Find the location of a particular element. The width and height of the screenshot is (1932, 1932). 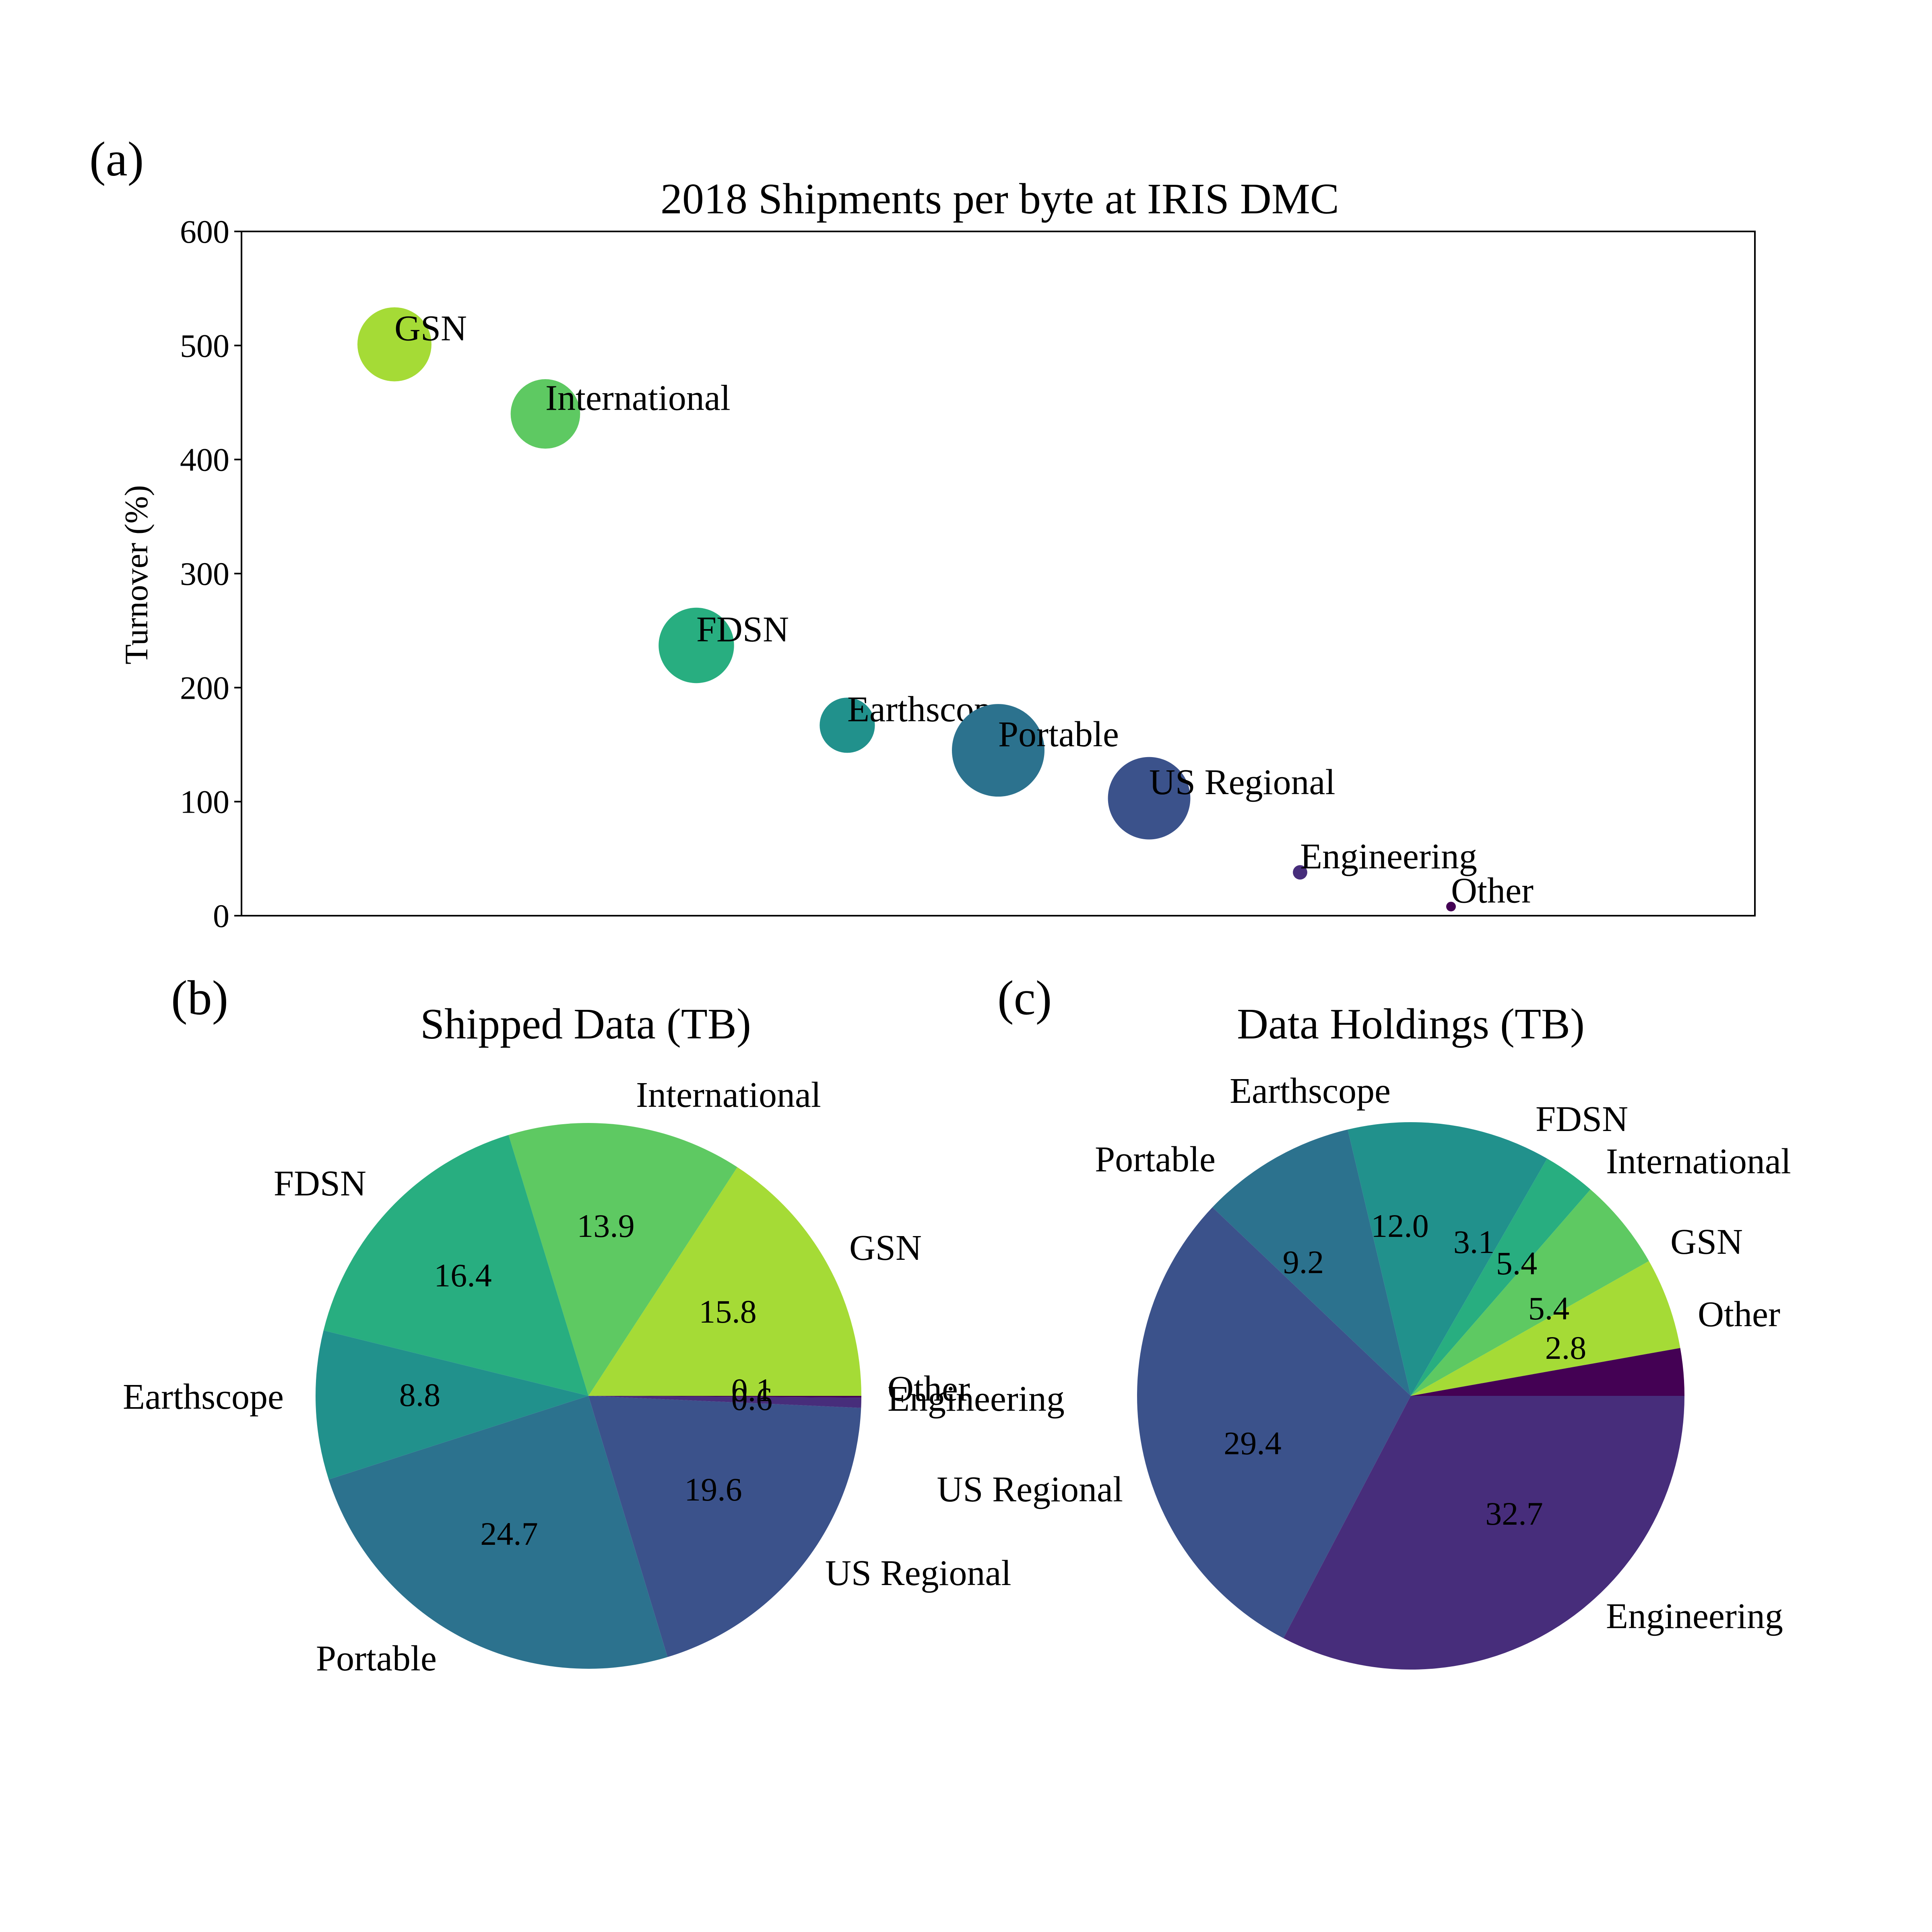

pie-value-earthscope: 8.8 is located at coordinates (420, 1395).